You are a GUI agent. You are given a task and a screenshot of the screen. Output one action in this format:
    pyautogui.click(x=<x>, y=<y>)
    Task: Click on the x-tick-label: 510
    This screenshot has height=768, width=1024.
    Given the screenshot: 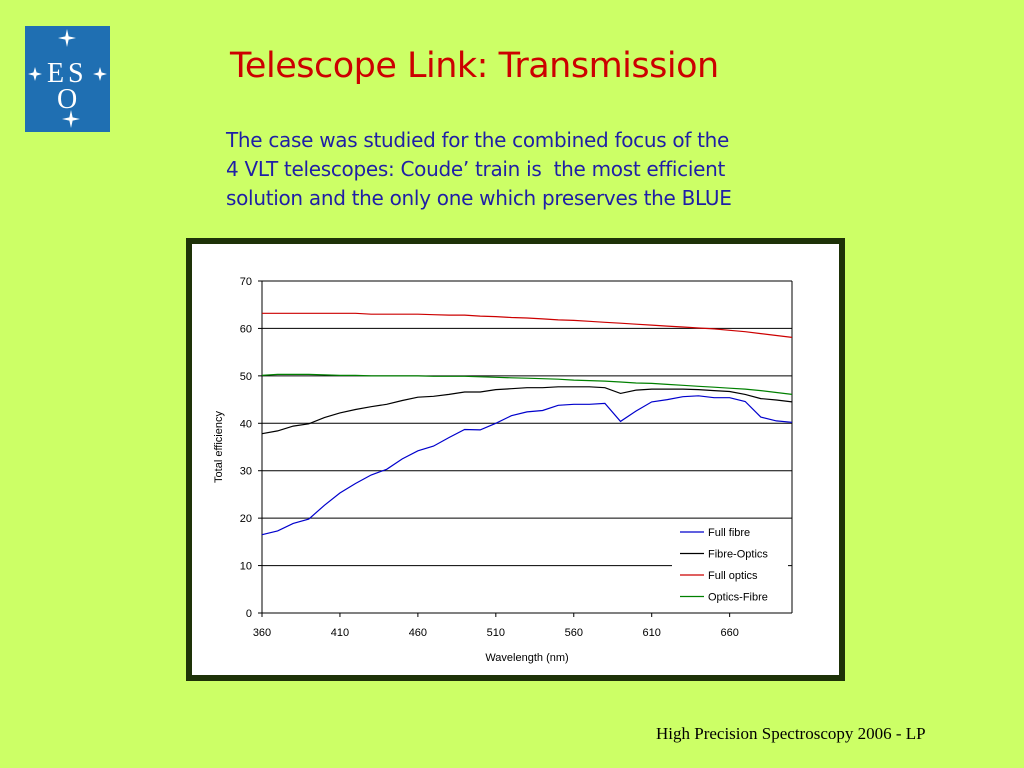 What is the action you would take?
    pyautogui.click(x=496, y=633)
    